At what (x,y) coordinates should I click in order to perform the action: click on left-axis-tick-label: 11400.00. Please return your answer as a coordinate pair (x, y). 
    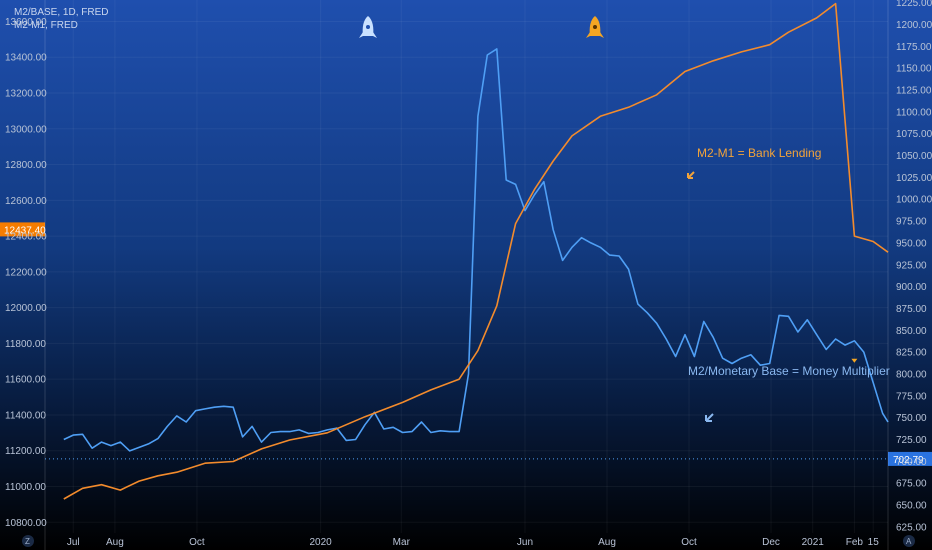
    Looking at the image, I should click on (25, 415).